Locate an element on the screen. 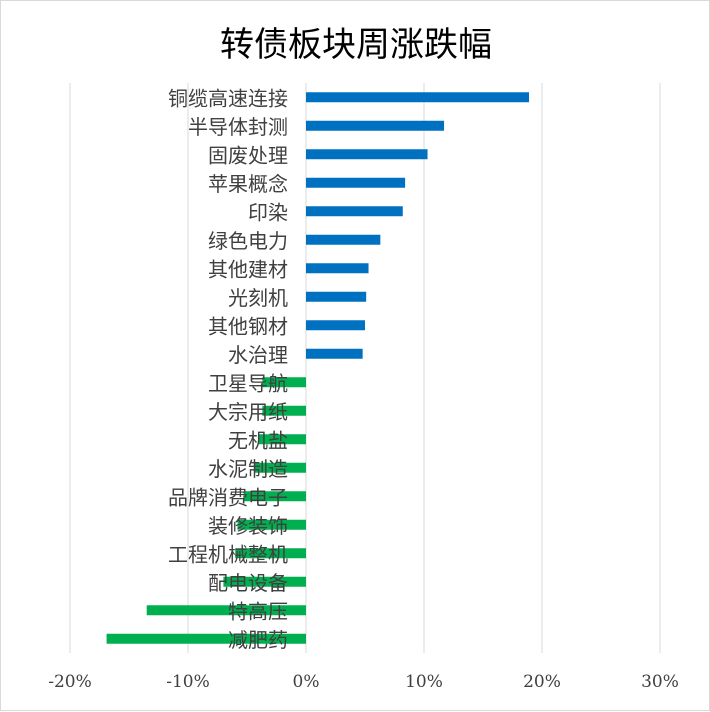 The height and width of the screenshot is (712, 710). category-label: 特高压 is located at coordinates (258, 611).